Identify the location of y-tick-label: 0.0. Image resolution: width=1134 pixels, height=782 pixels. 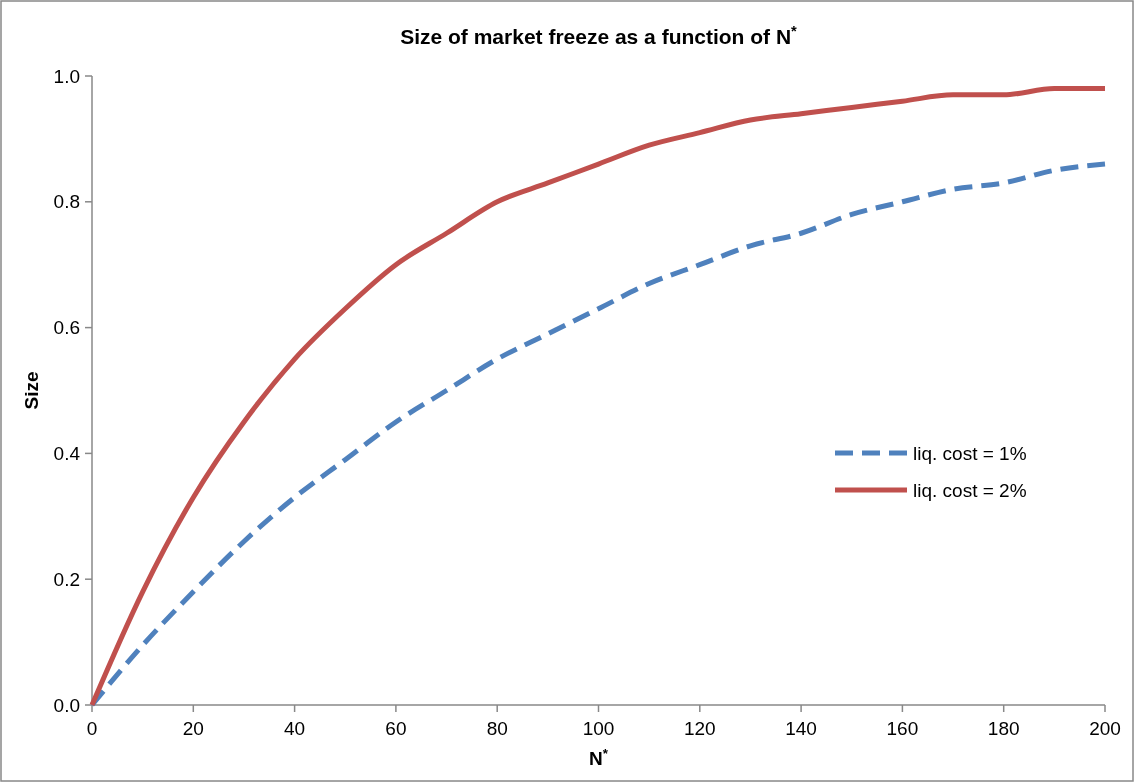
(66, 705).